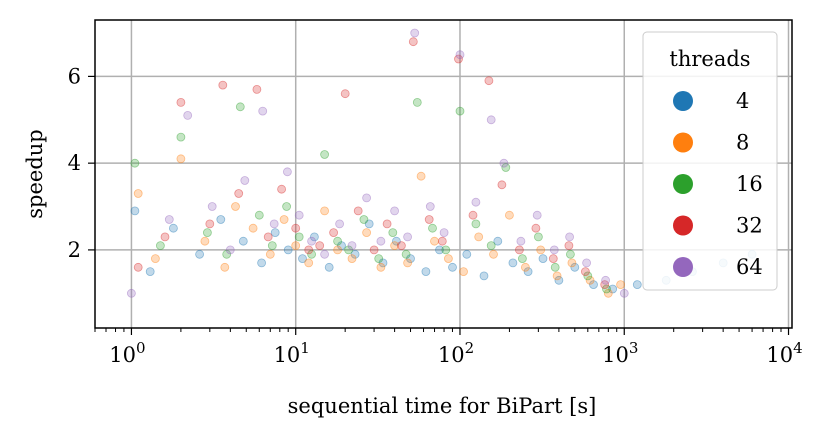  What do you see at coordinates (709, 59) in the screenshot?
I see `legend-title: threads` at bounding box center [709, 59].